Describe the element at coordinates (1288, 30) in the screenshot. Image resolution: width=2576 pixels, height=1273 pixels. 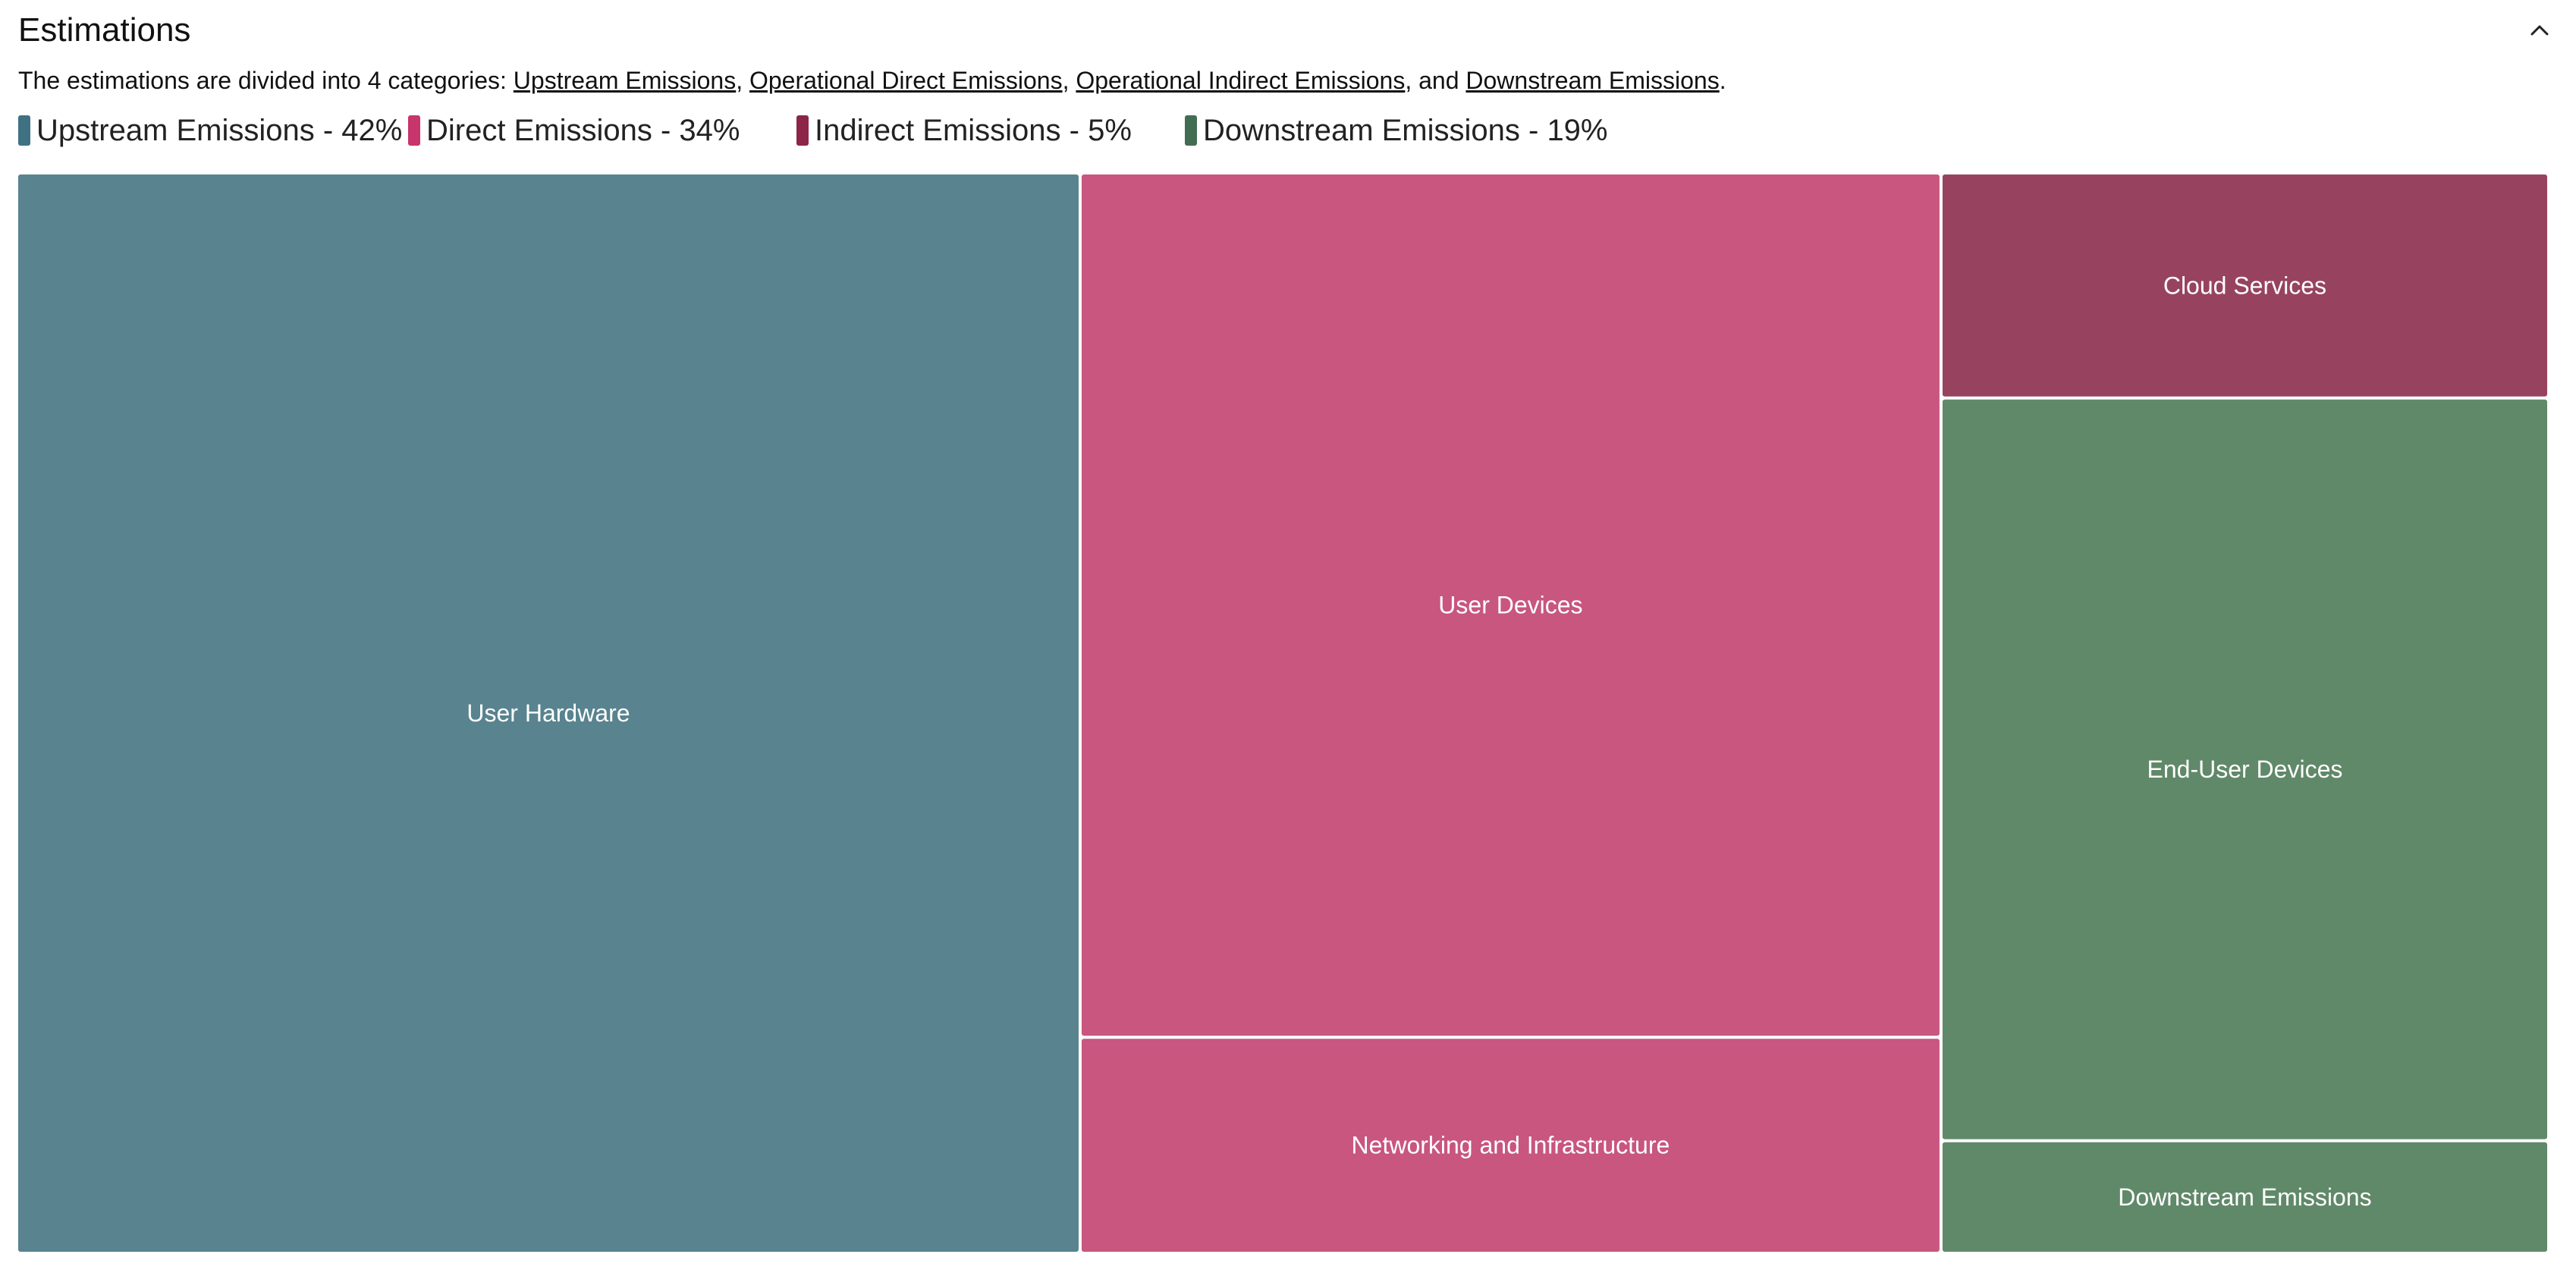
I see `section-header: Estimations` at that location.